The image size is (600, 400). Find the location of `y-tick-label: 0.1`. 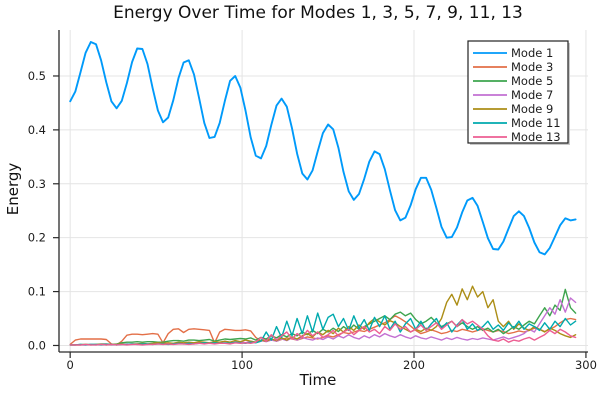

y-tick-label: 0.1 is located at coordinates (37, 292).